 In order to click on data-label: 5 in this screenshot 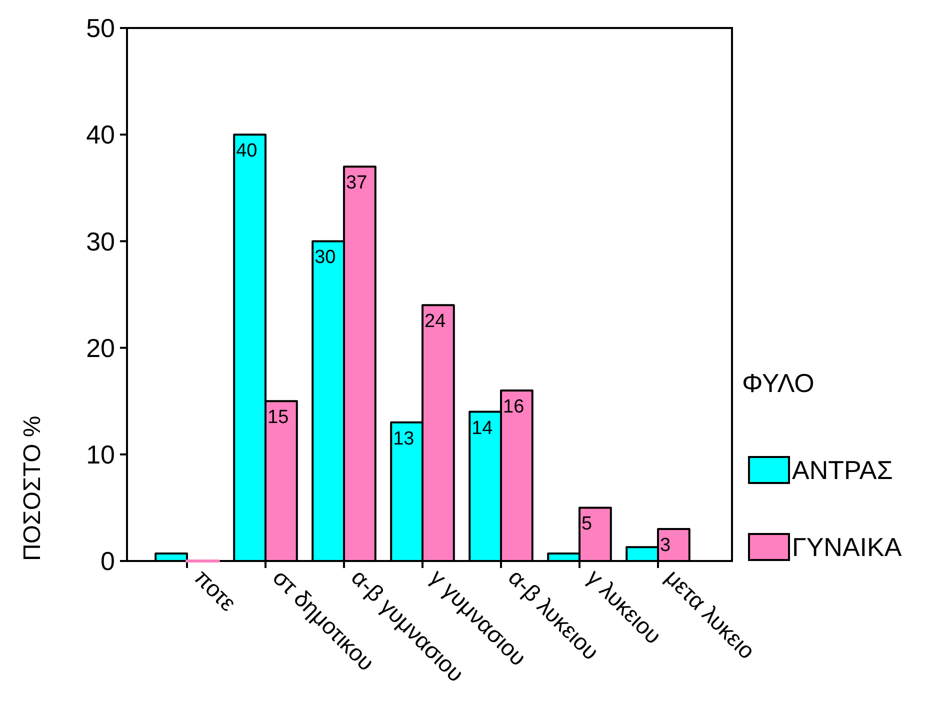, I will do `click(587, 524)`.